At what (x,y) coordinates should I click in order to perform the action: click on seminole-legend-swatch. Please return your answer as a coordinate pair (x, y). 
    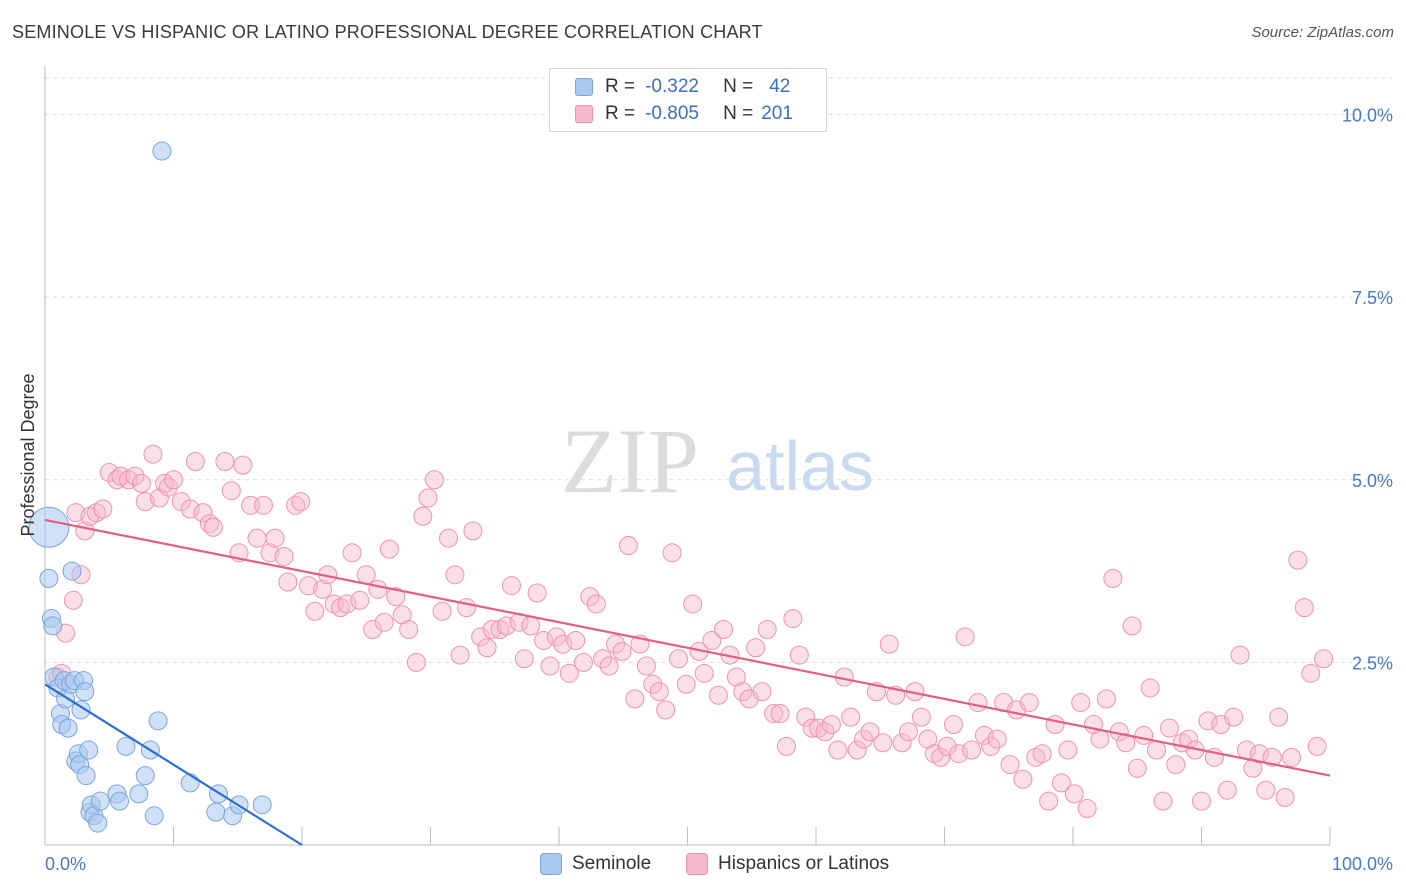
    Looking at the image, I should click on (551, 864).